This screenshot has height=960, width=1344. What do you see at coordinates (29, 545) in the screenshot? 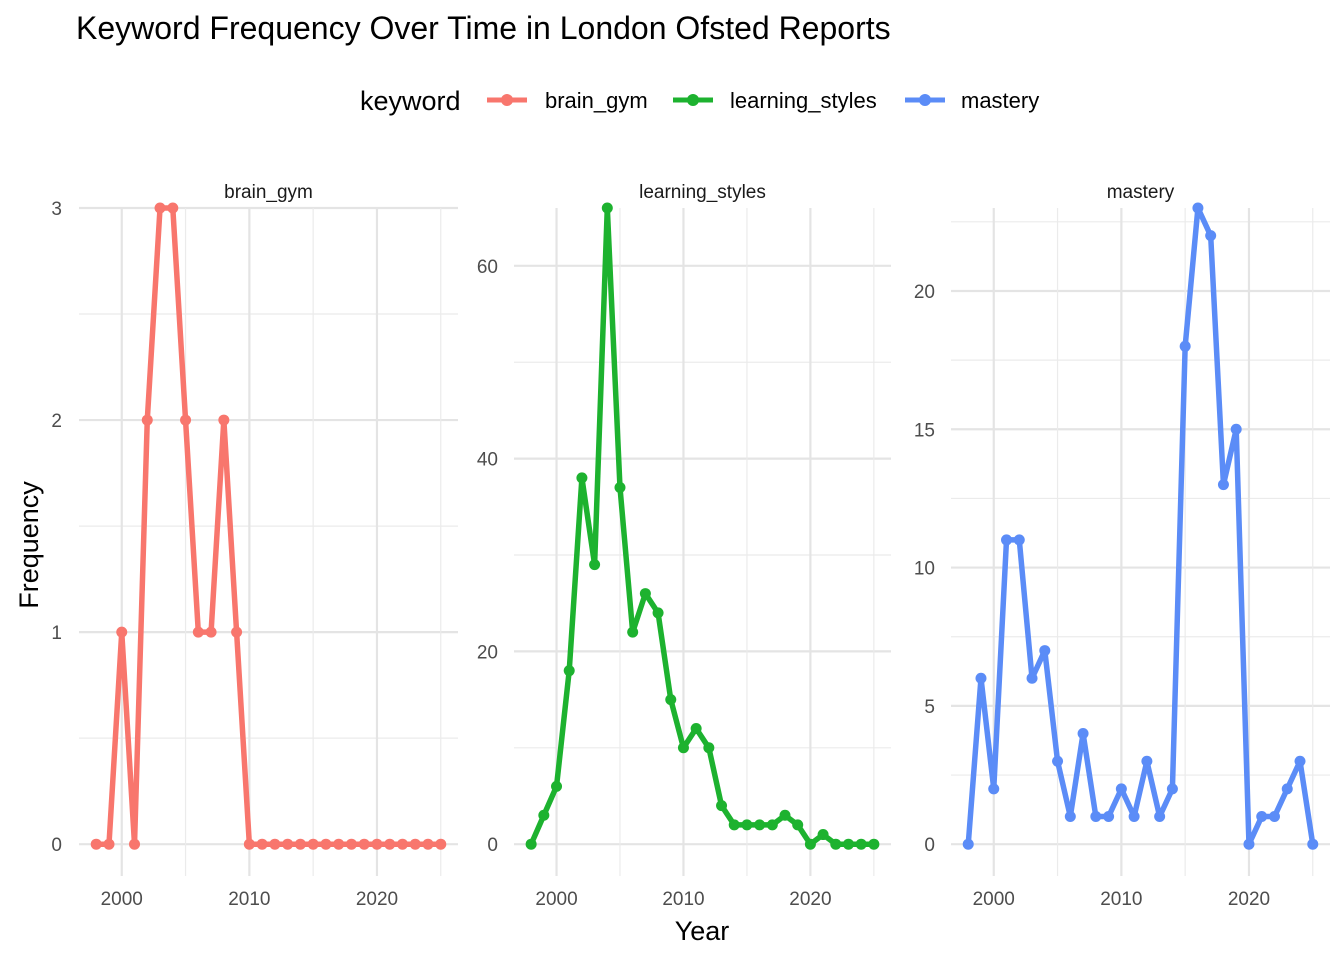
I see `y-axis-label: Frequency` at bounding box center [29, 545].